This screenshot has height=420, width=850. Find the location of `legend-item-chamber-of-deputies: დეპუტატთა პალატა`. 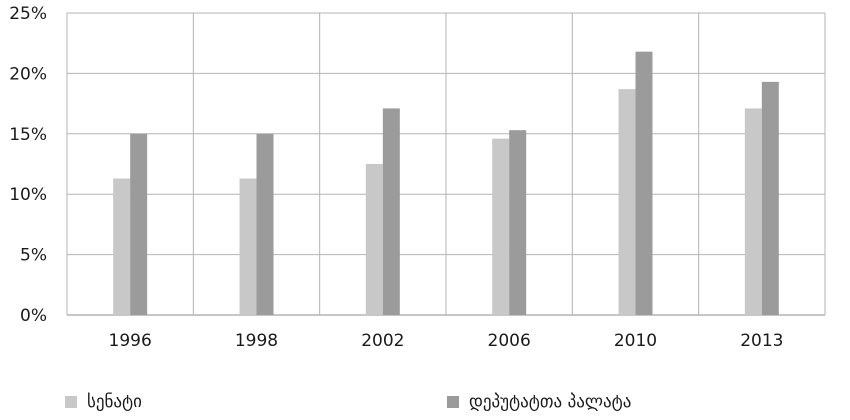

legend-item-chamber-of-deputies: დეპუტატთა პალატა is located at coordinates (539, 402).